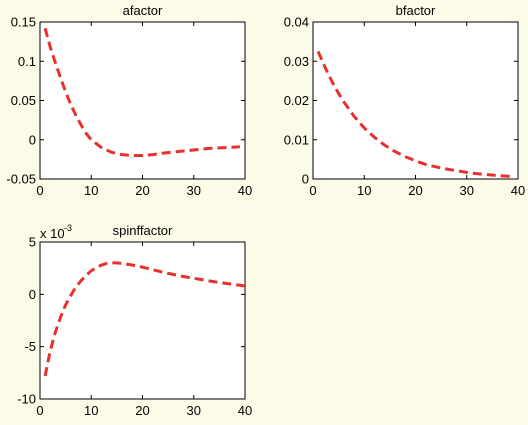  Describe the element at coordinates (21, 179) in the screenshot. I see `y-tick-label: -0.05` at that location.